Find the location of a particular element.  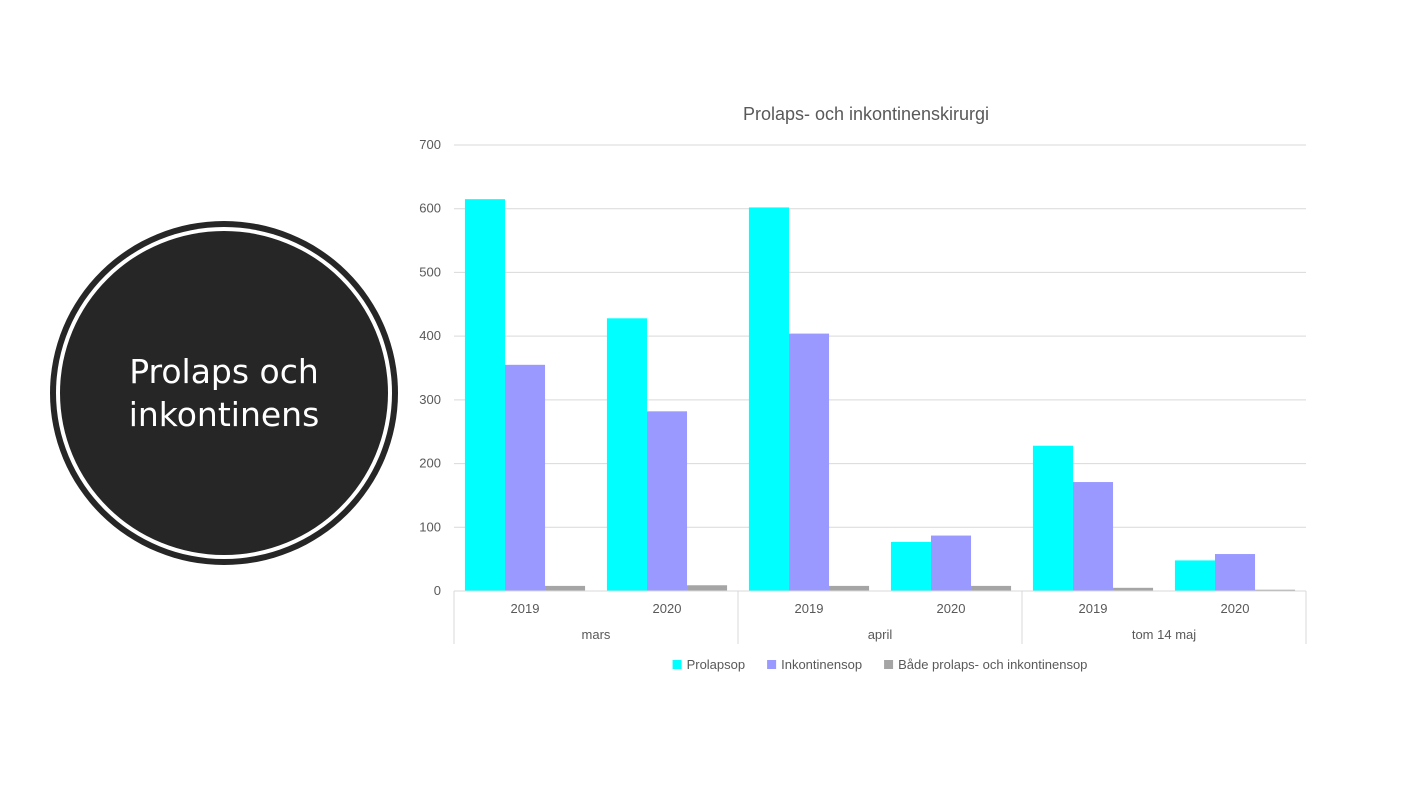

y-tick-label: 100 is located at coordinates (430, 526).